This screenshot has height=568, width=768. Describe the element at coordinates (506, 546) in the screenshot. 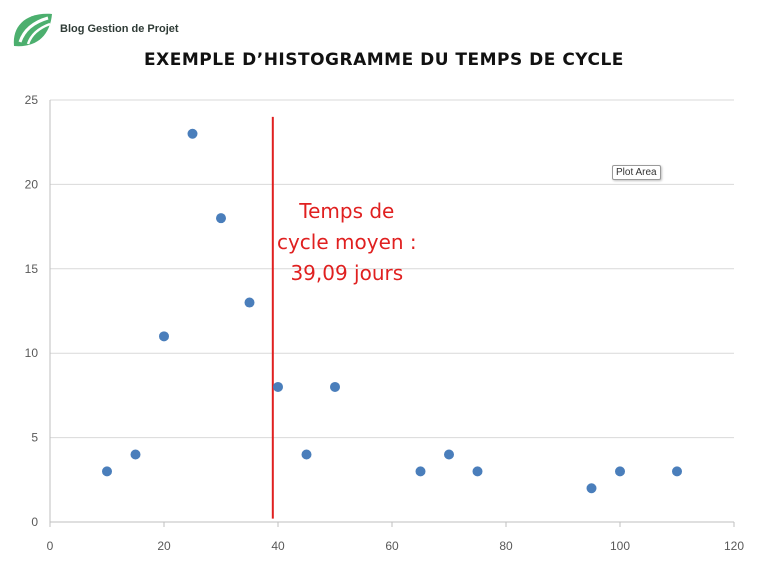

I see `x-tick-label: 80` at that location.